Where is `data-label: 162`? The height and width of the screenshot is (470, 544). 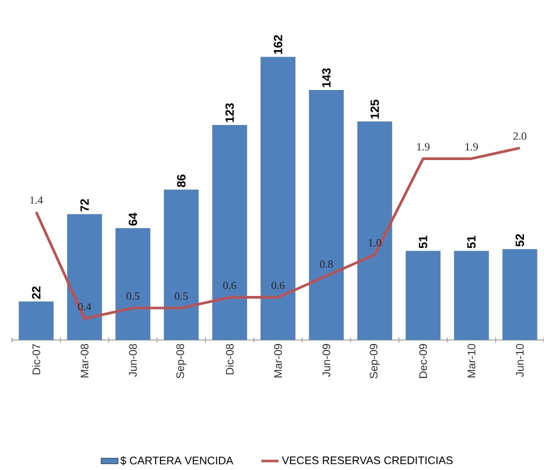
data-label: 162 is located at coordinates (278, 44).